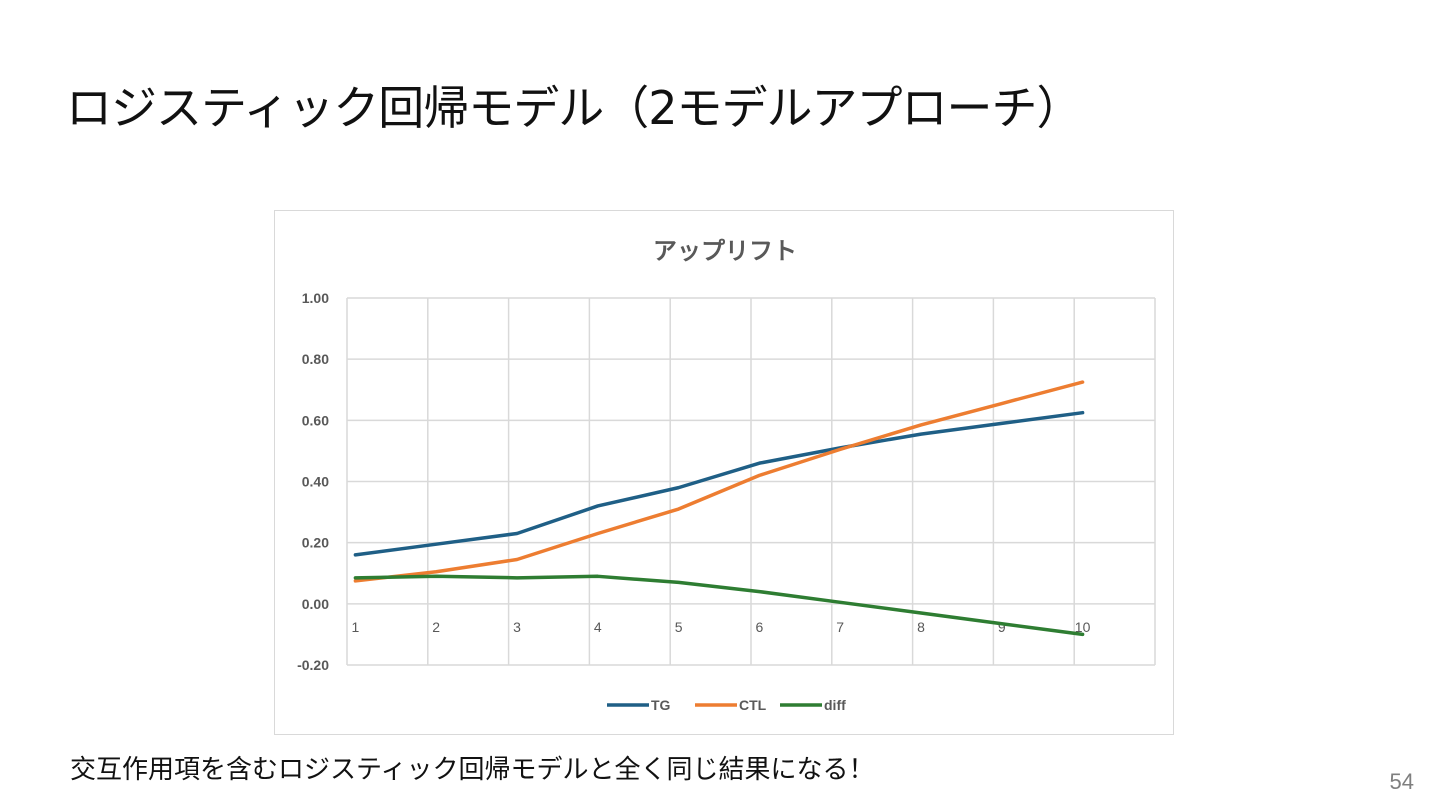  What do you see at coordinates (315, 604) in the screenshot?
I see `y-tick-label: 0.00` at bounding box center [315, 604].